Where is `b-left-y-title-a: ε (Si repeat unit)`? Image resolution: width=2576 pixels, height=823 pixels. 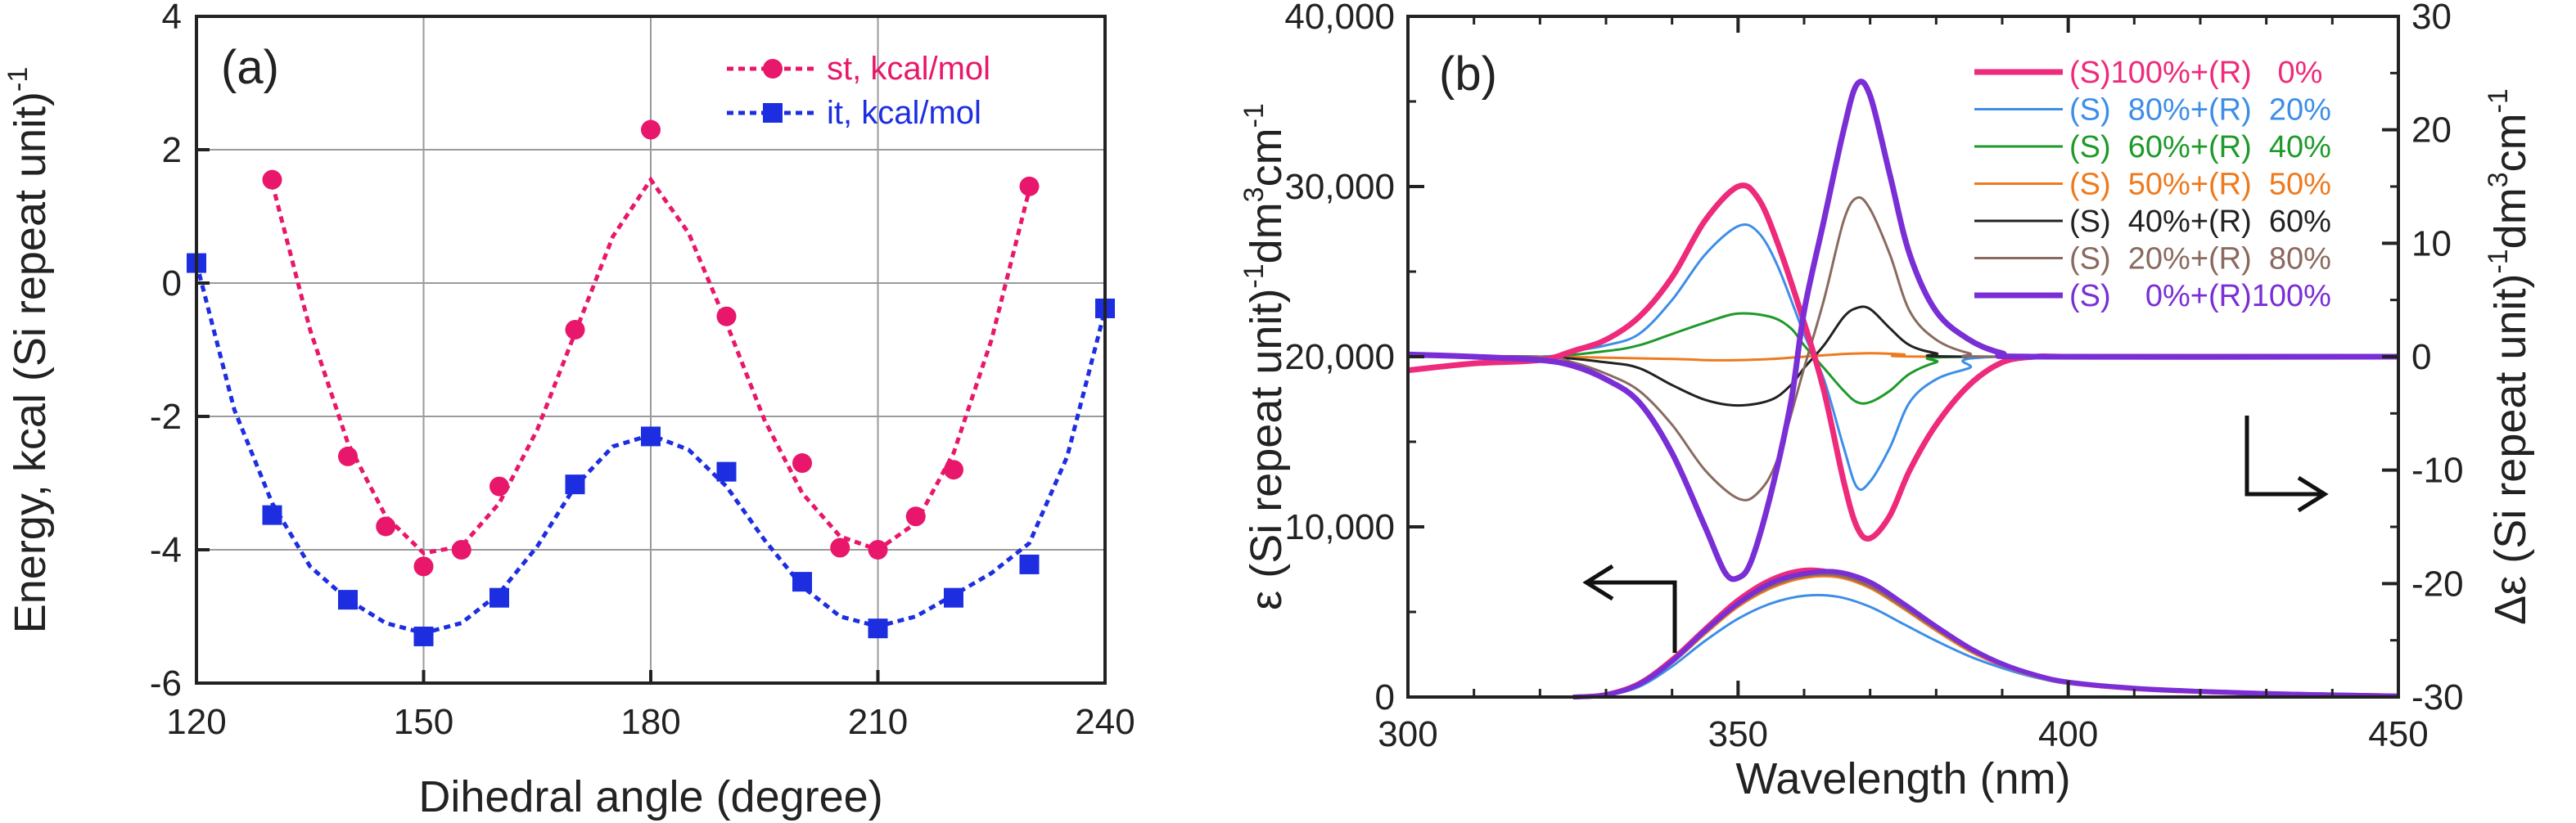 b-left-y-title-a: ε (Si repeat unit) is located at coordinates (1266, 449).